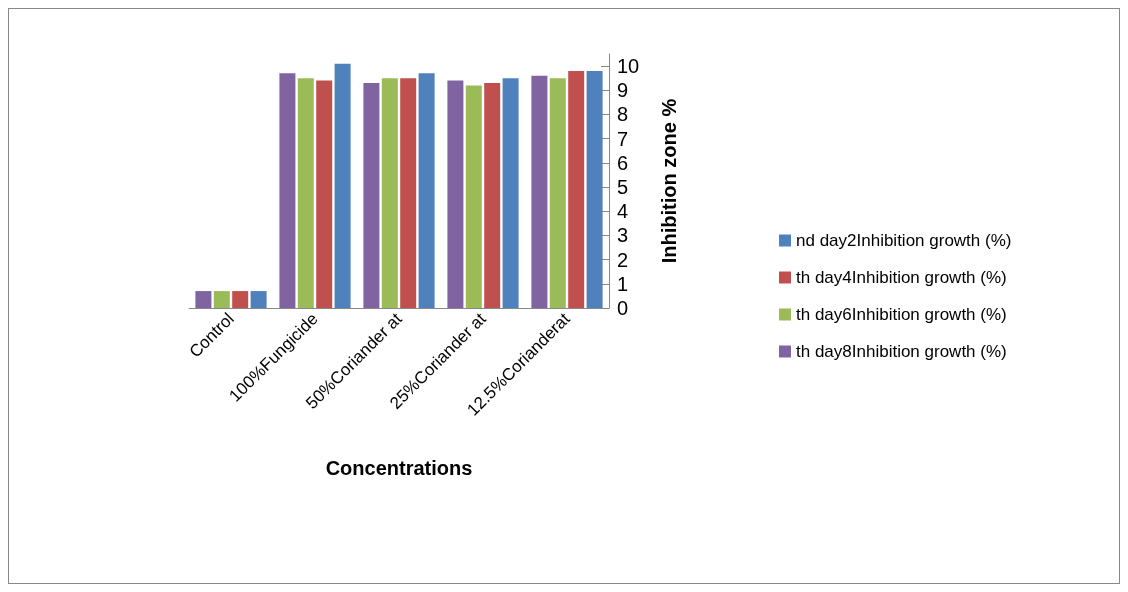 The width and height of the screenshot is (1128, 592). What do you see at coordinates (623, 211) in the screenshot?
I see `y-tick-label: 4` at bounding box center [623, 211].